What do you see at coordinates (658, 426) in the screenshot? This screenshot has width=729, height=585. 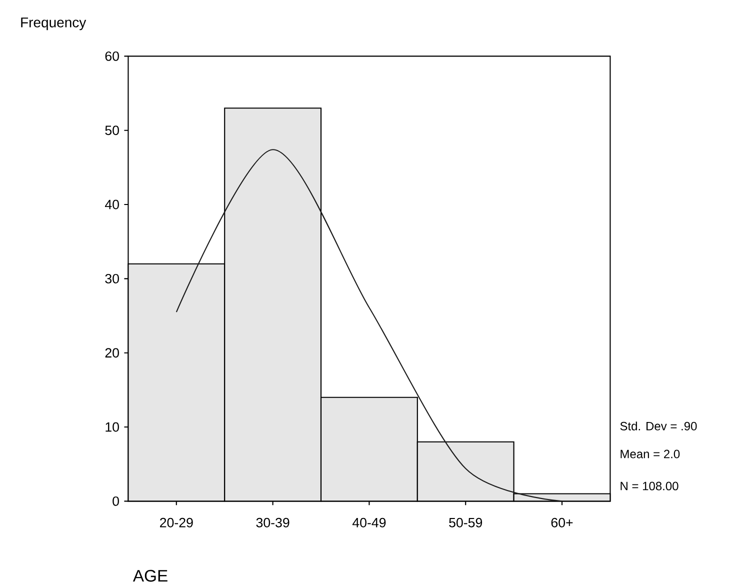 I see `text: Std. Dev = .90` at bounding box center [658, 426].